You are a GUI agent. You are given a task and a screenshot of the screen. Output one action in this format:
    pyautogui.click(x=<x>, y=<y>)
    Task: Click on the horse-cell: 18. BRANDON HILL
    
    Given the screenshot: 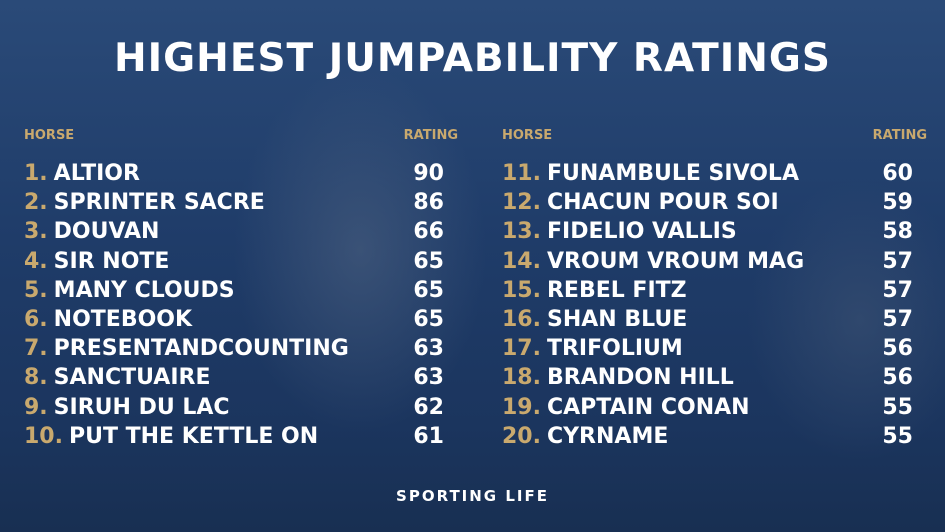 What is the action you would take?
    pyautogui.click(x=618, y=377)
    